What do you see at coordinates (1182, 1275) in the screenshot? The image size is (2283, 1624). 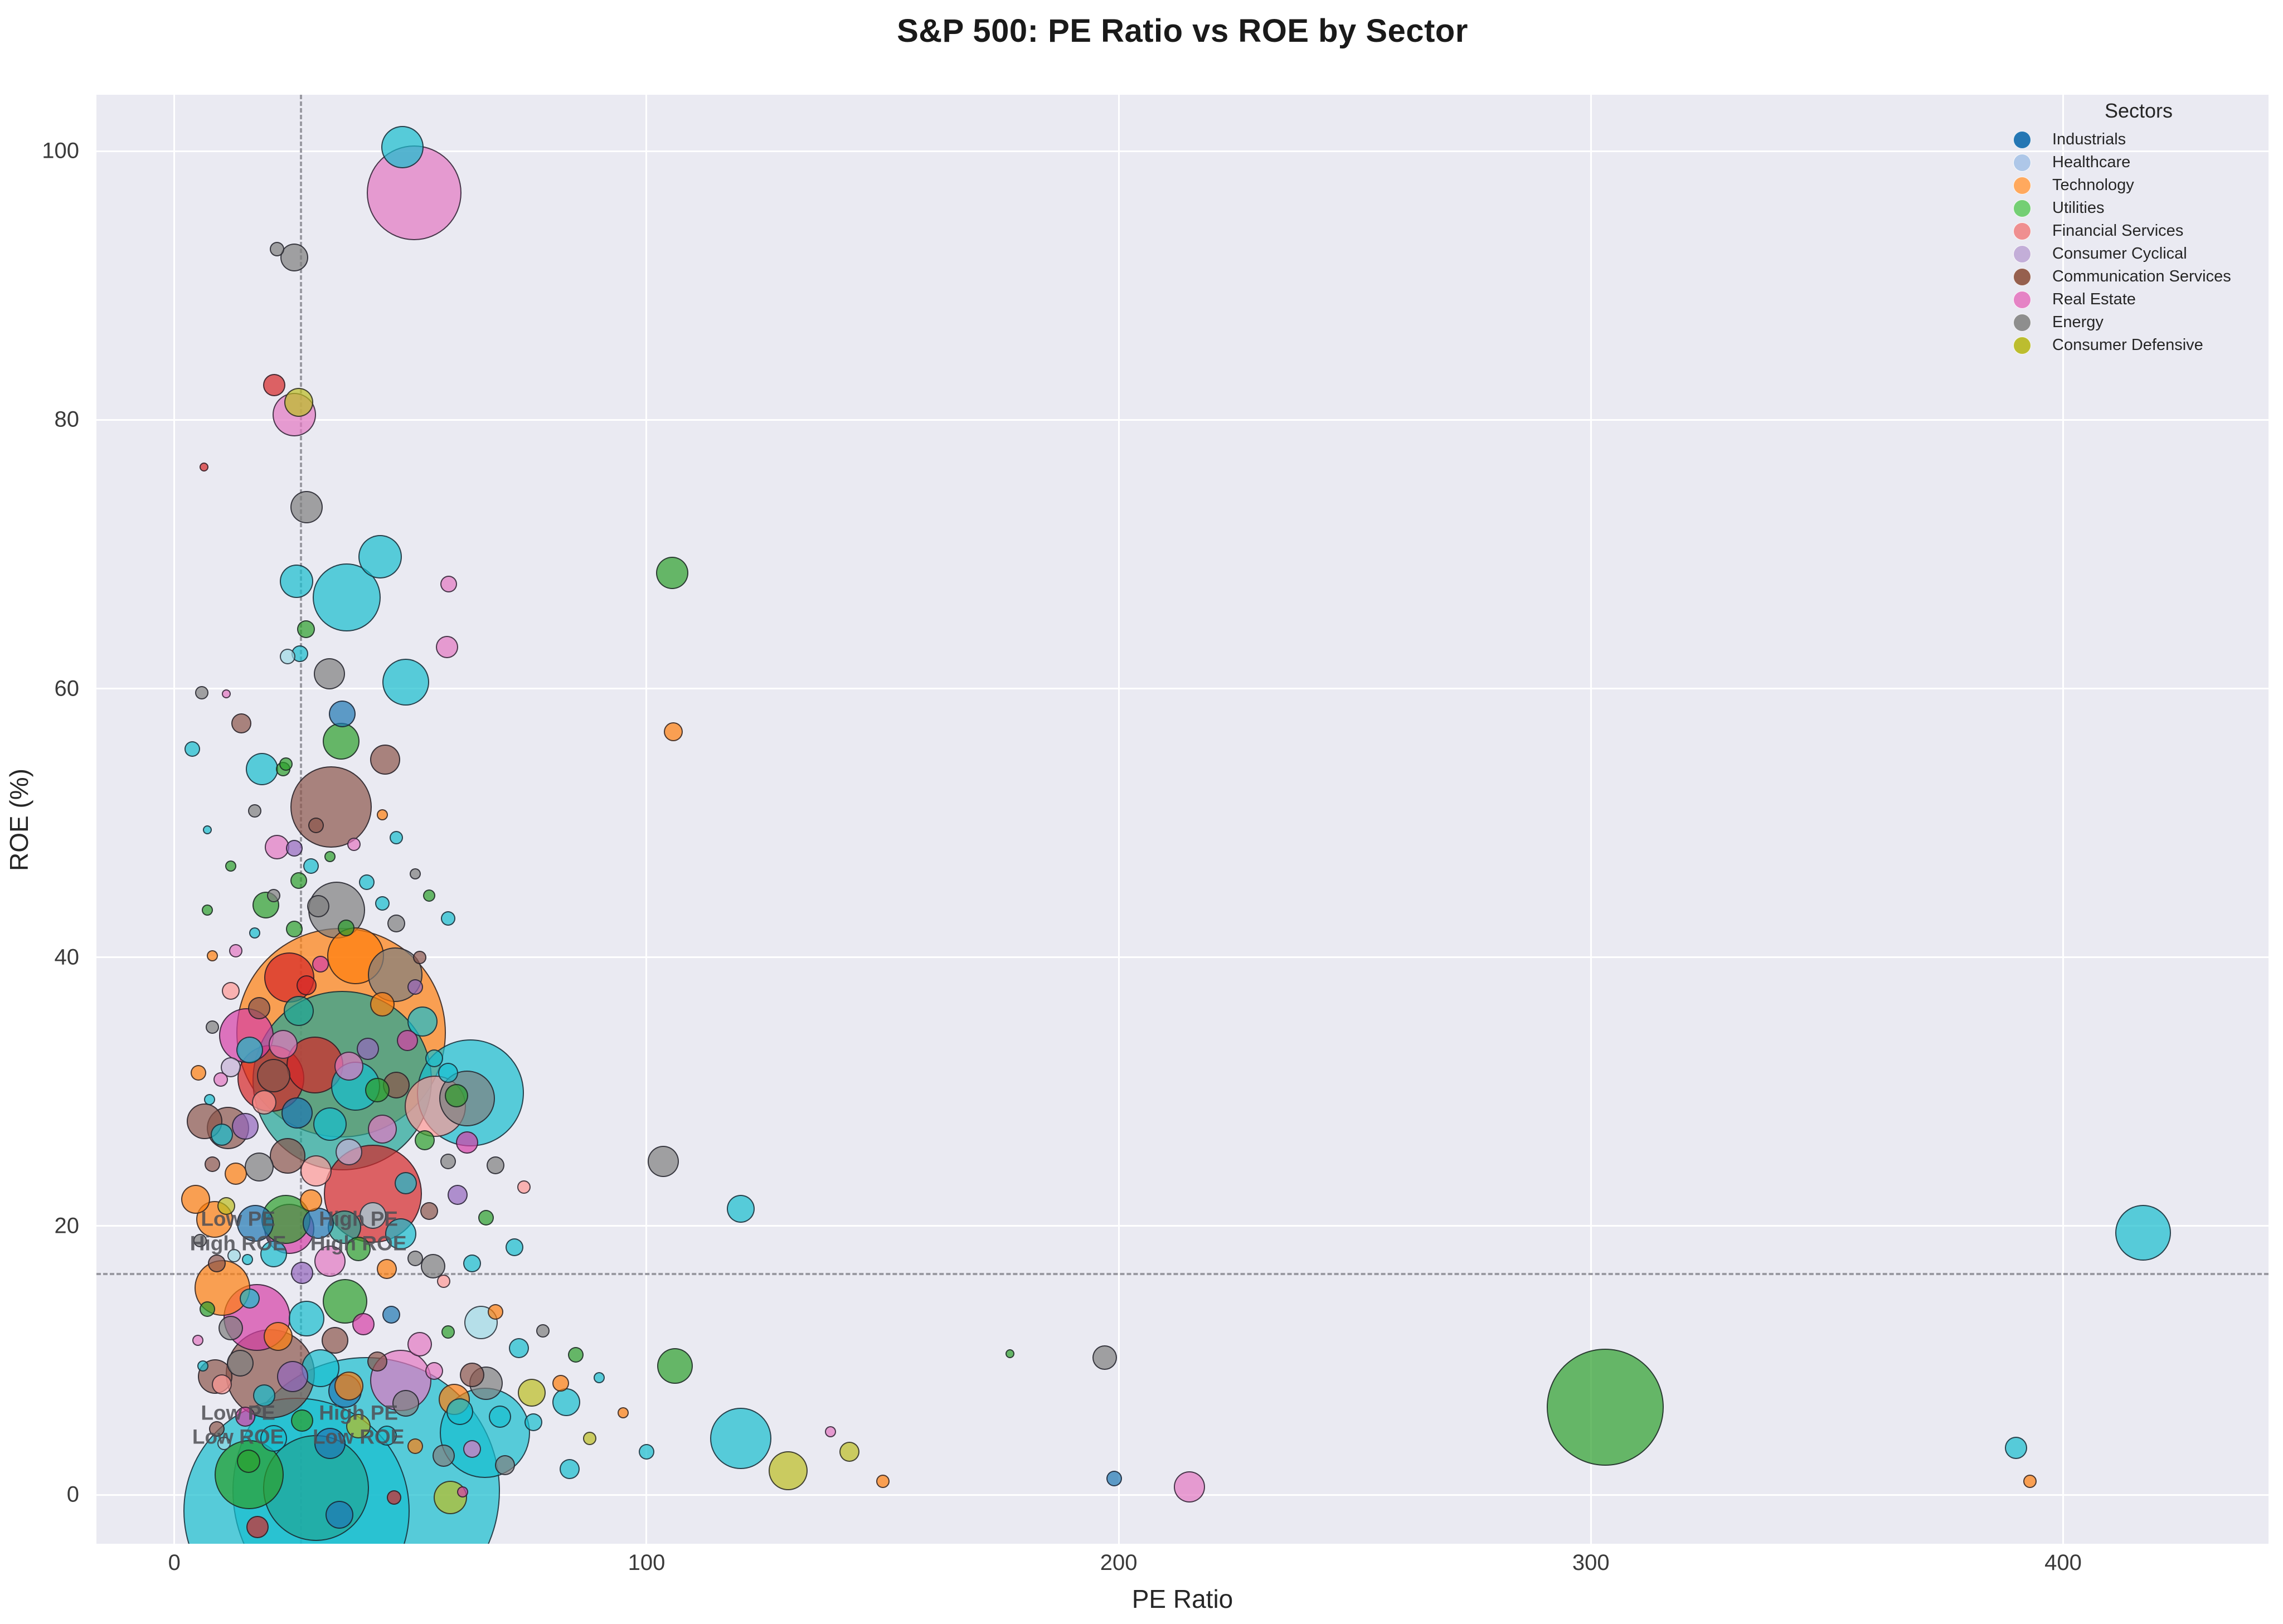 I see `mean-roe-dashed-line` at bounding box center [1182, 1275].